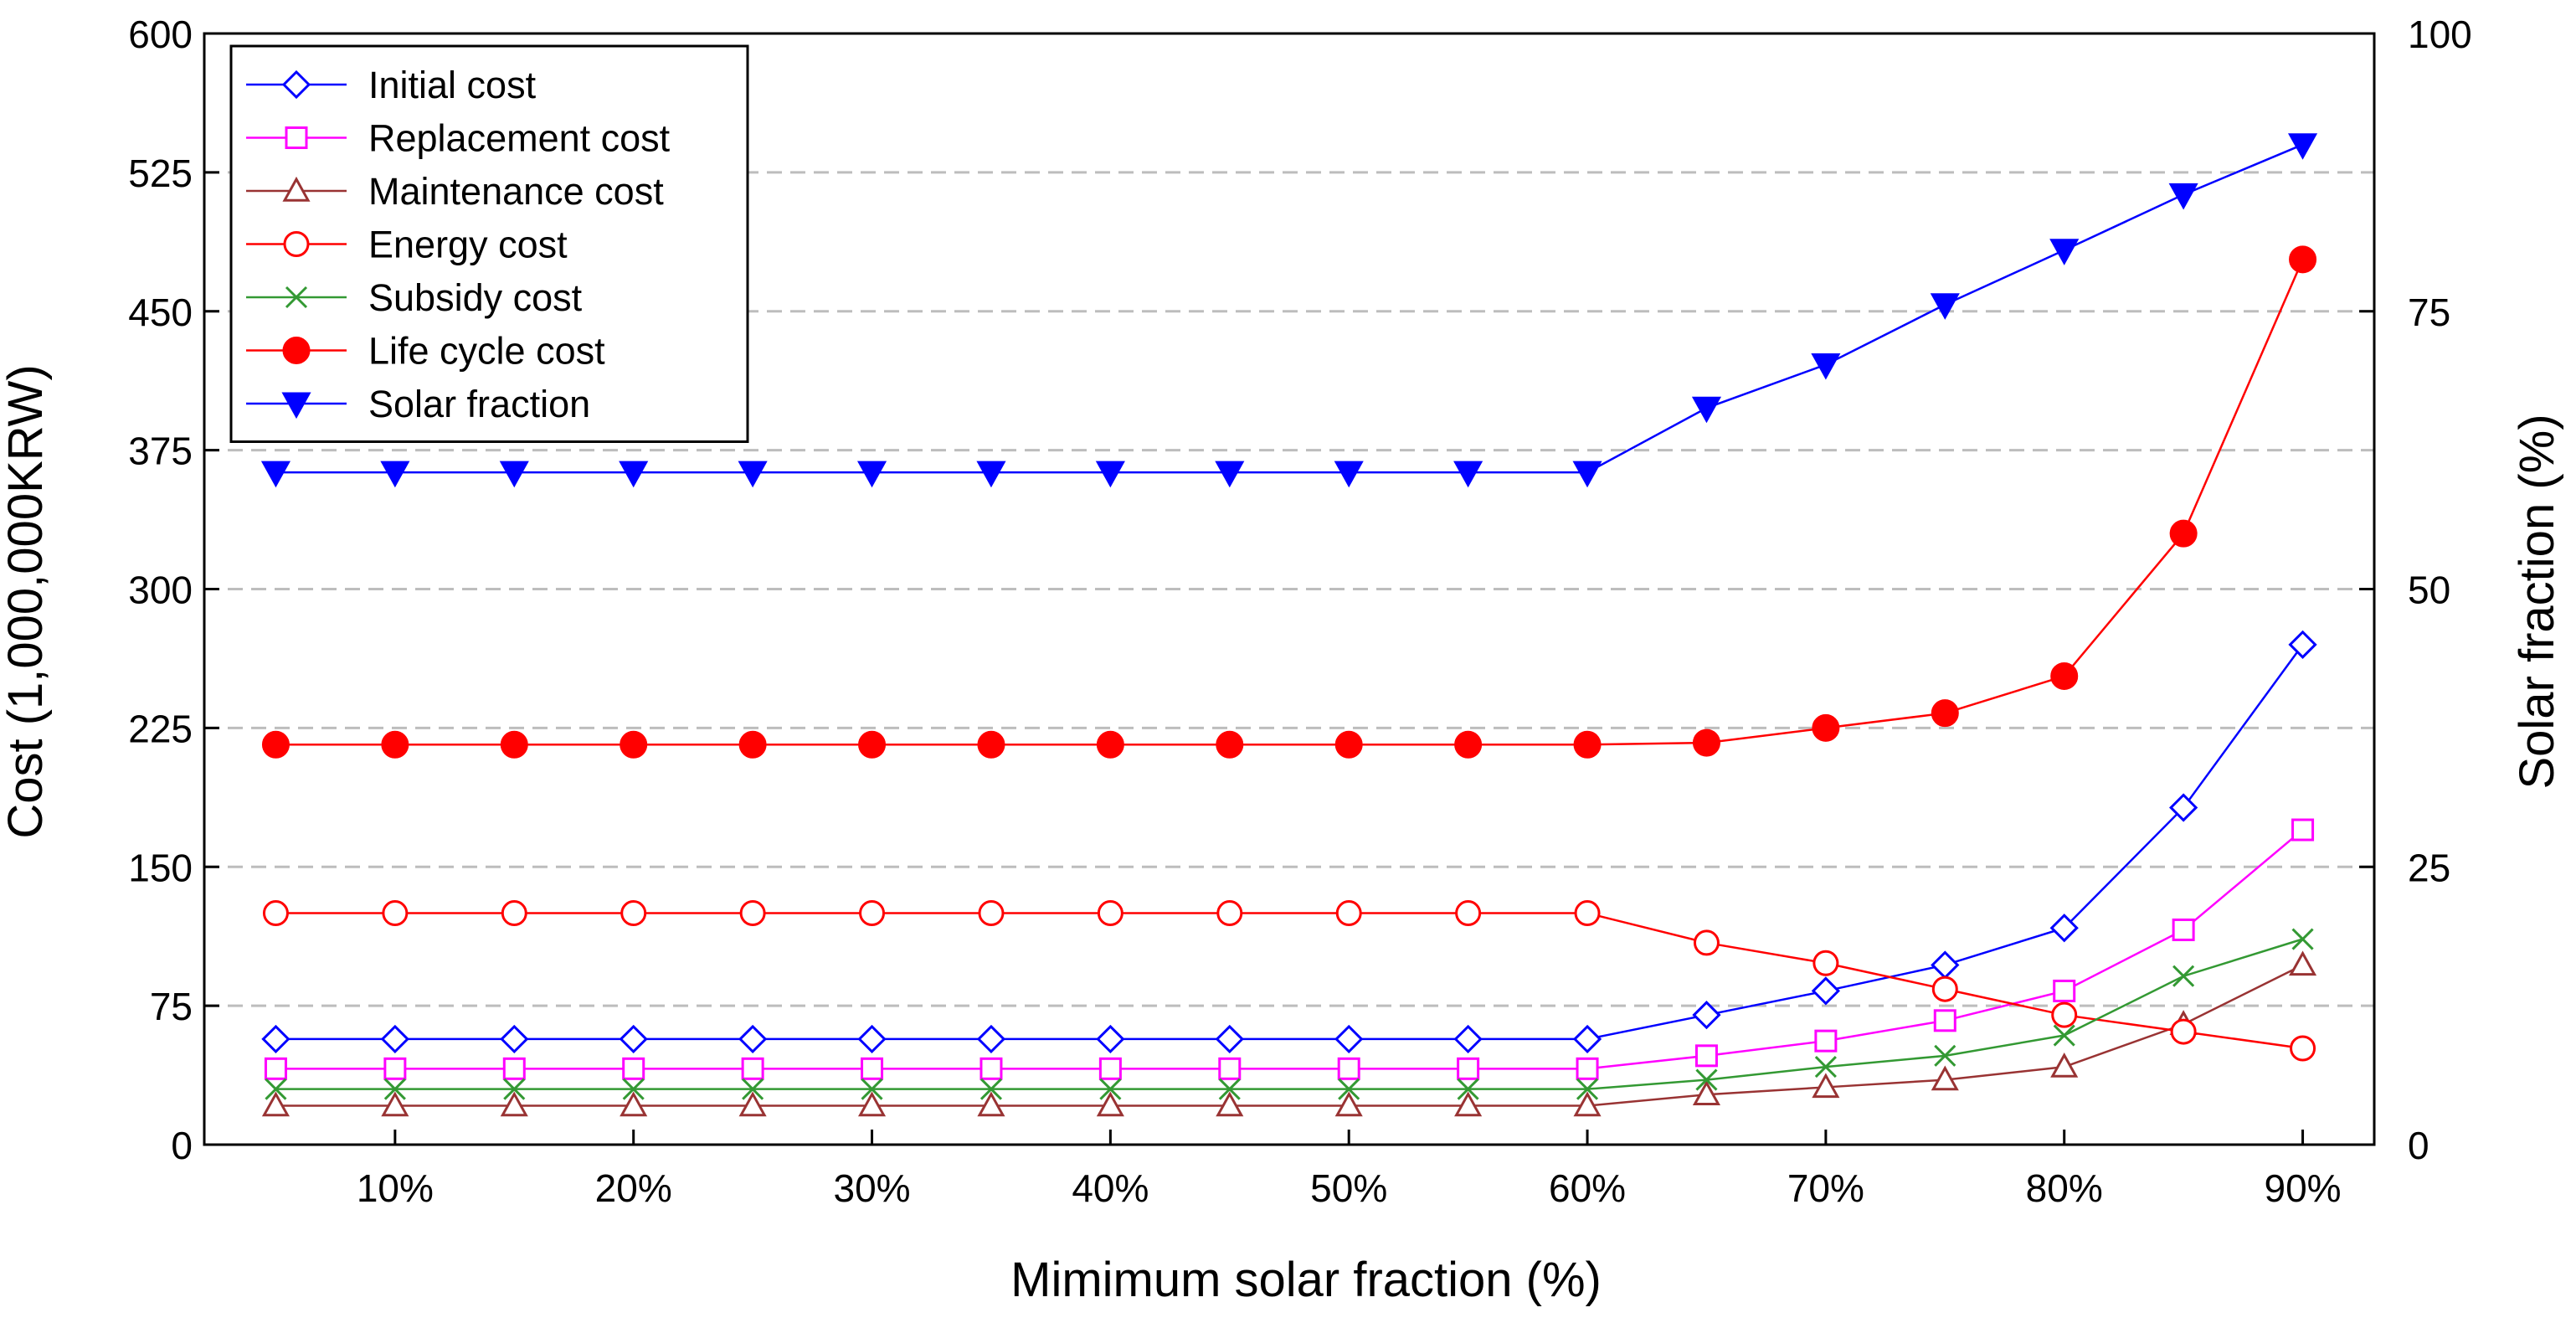 This screenshot has width=2576, height=1323. Describe the element at coordinates (26, 601) in the screenshot. I see `y-axis-label: Cost (1,000,000KRW)` at that location.